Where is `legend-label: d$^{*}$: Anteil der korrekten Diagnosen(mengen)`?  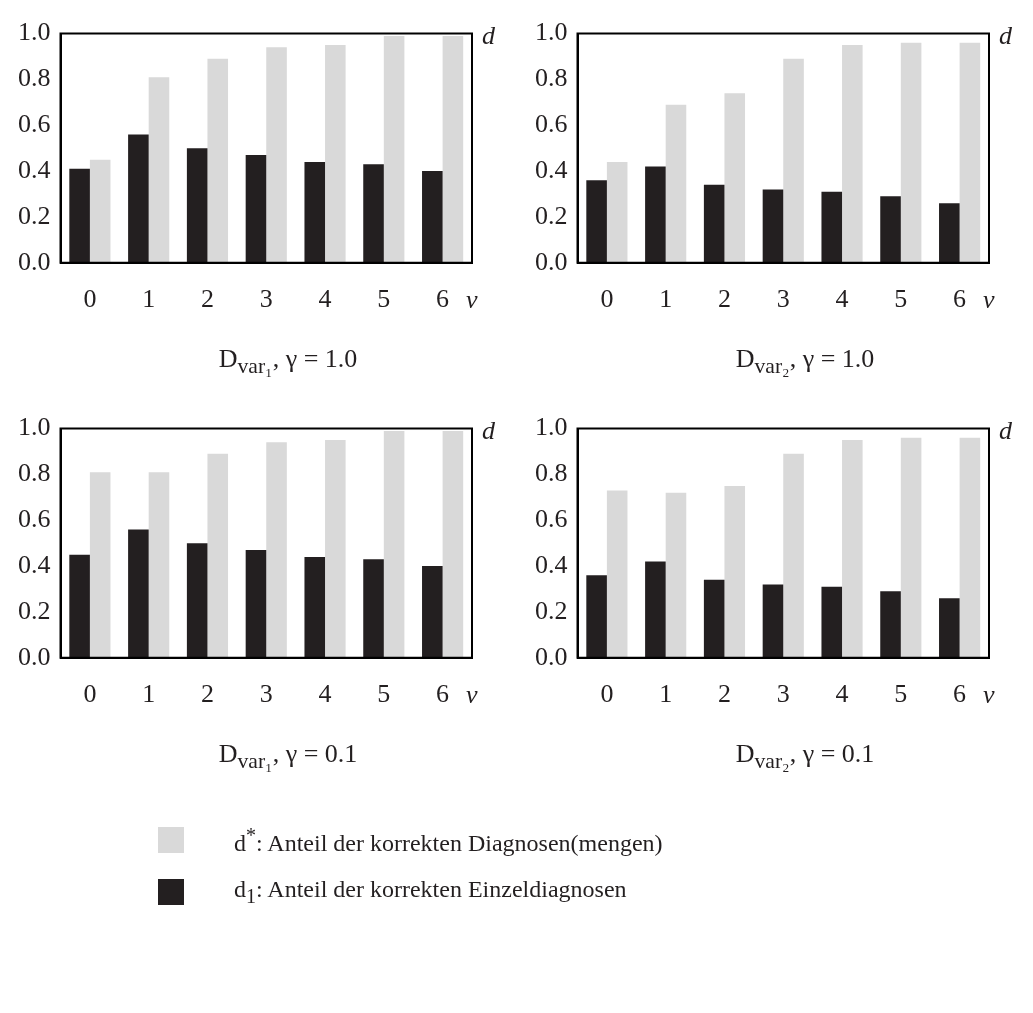
legend-label: d$^{*}$: Anteil der korrekten Diagnosen(mengen) is located at coordinates (448, 840).